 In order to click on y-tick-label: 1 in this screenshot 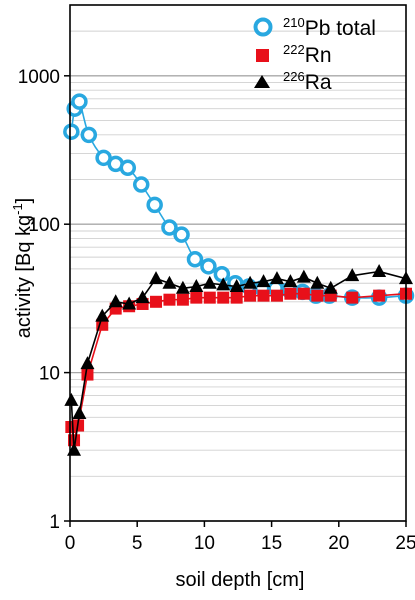, I will do `click(54, 522)`.